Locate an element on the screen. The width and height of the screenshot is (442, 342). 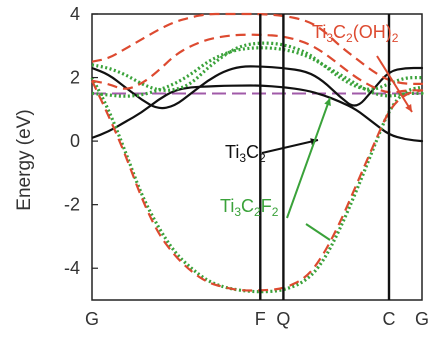
y-axis-title: Energy (eV) is located at coordinates (24, 159).